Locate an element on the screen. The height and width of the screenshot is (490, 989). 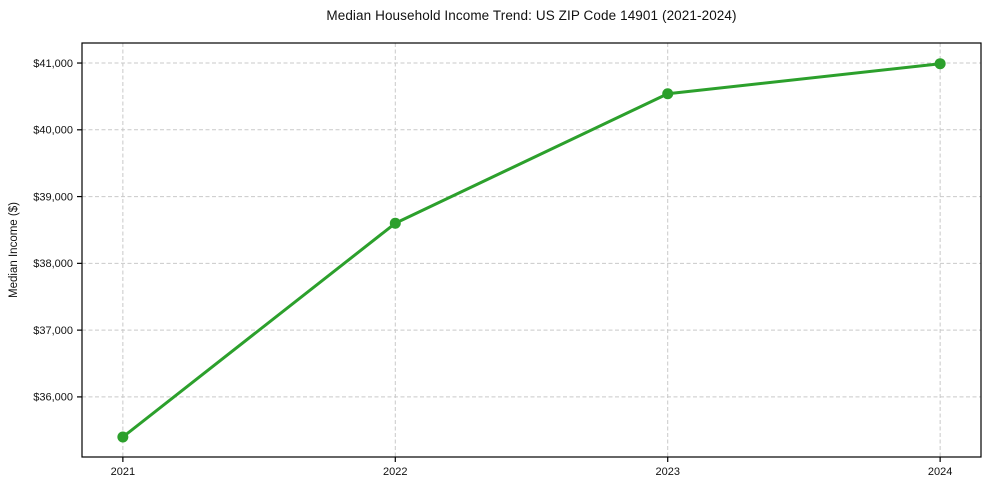
x-tick-label: 2021 is located at coordinates (123, 472).